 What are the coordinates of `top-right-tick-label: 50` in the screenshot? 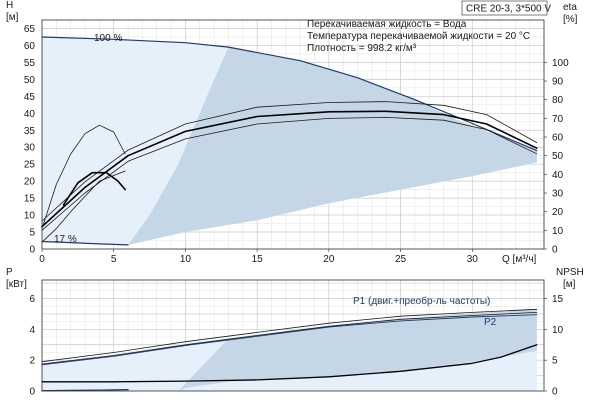 It's located at (558, 156).